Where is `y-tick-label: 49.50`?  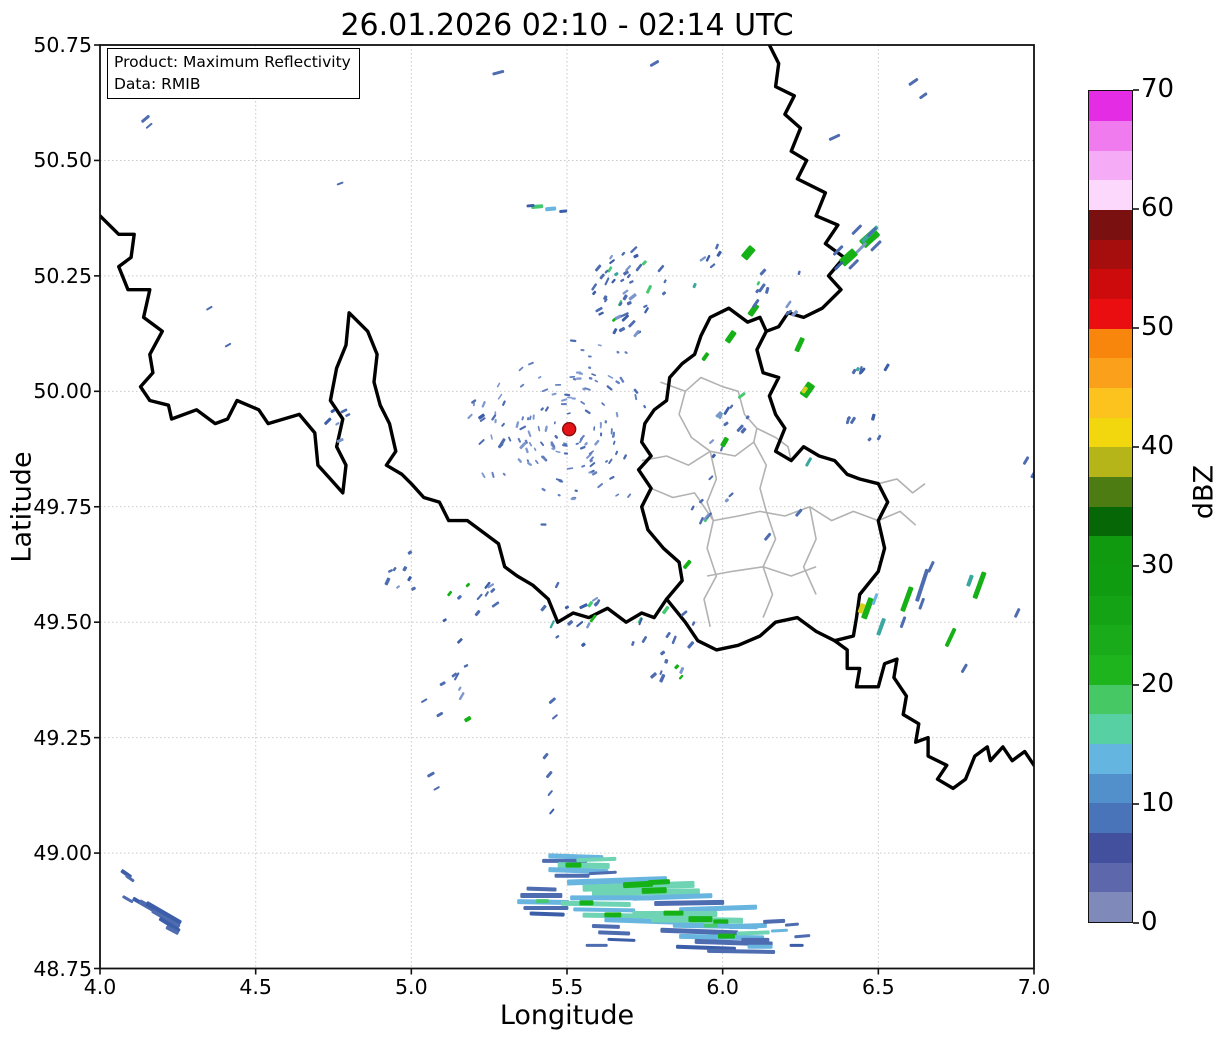 y-tick-label: 49.50 is located at coordinates (62, 622).